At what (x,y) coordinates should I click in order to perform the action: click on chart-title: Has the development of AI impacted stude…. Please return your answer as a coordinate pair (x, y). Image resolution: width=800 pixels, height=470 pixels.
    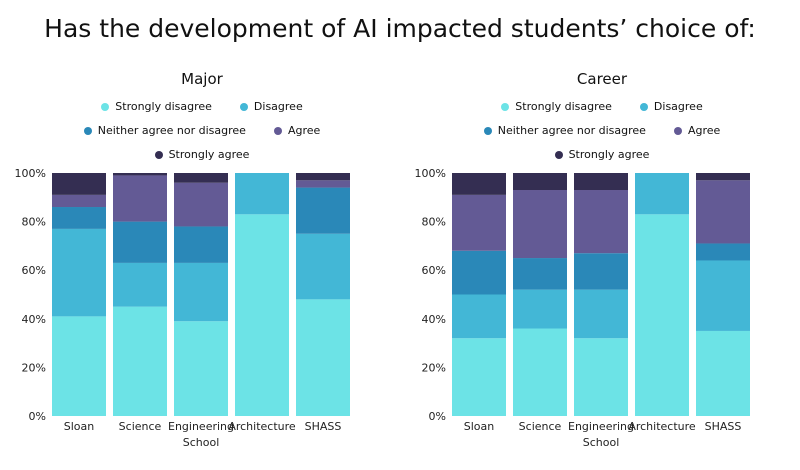
    Looking at the image, I should click on (400, 28).